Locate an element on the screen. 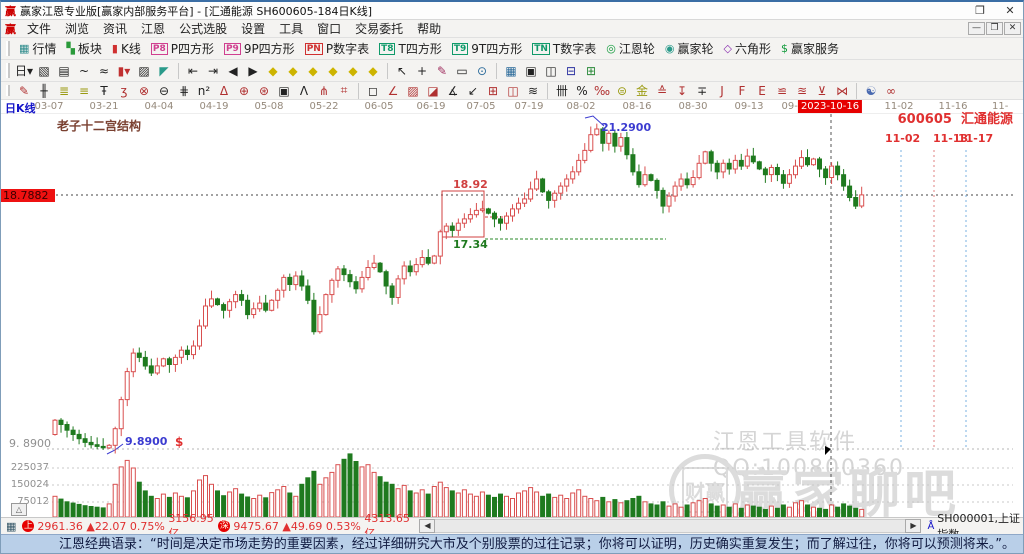 The height and width of the screenshot is (554, 1024). restore-button: ❐ is located at coordinates (980, 10).